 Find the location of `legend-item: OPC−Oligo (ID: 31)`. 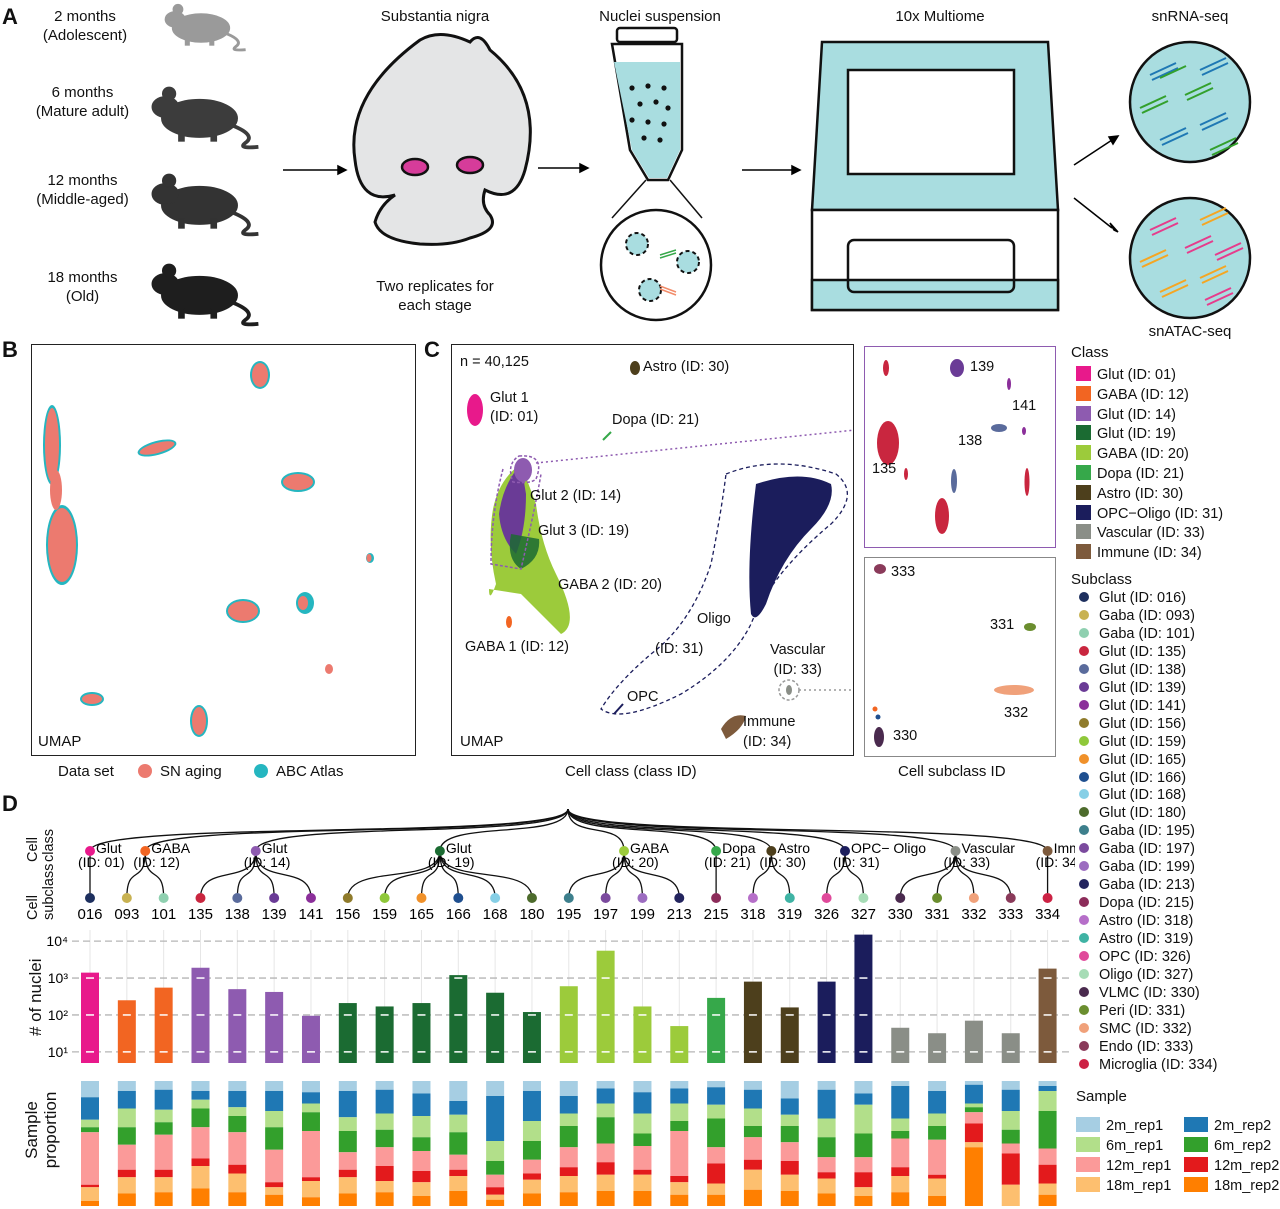

legend-item: OPC−Oligo (ID: 31) is located at coordinates (1149, 513).